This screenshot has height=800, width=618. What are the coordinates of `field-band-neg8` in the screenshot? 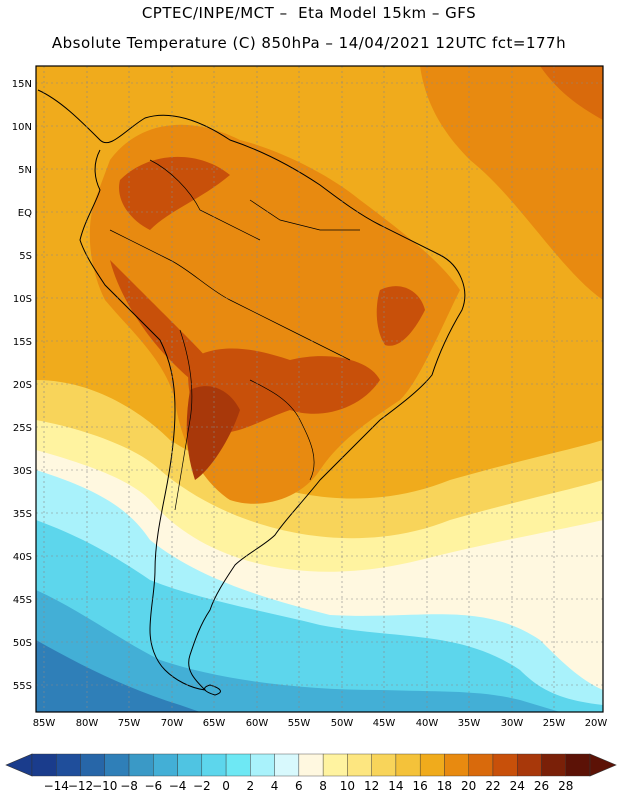 It's located at (118, 676).